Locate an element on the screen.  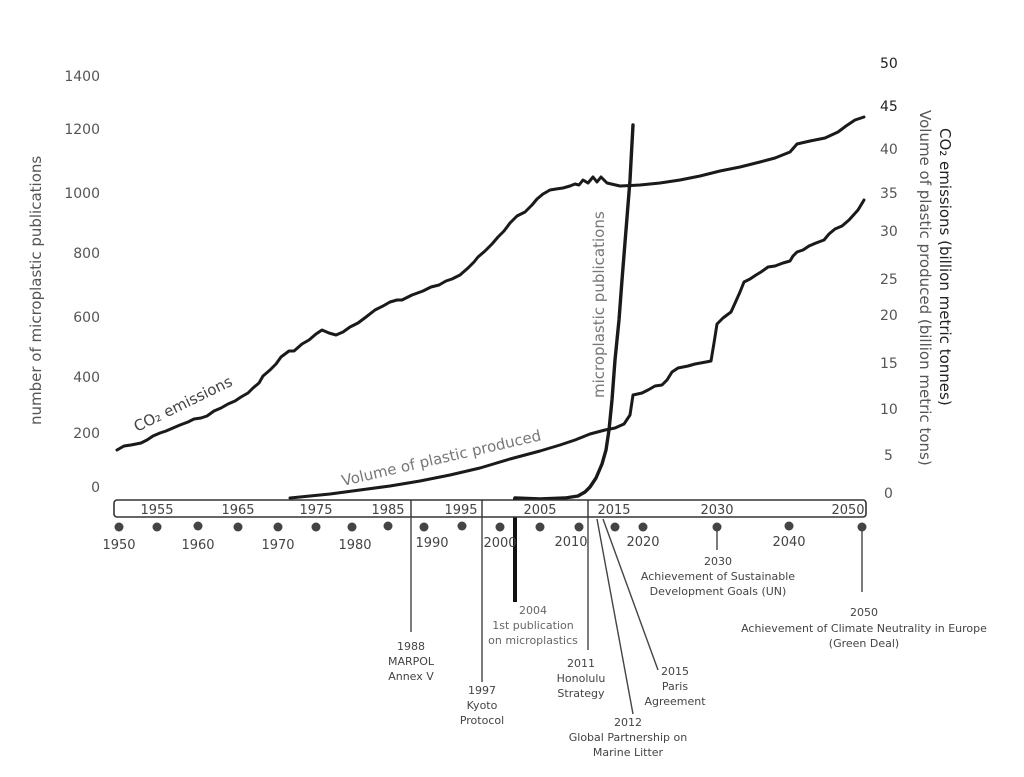
right-axis: 50 45 40 35 30 25 20 15 10 5 0 is located at coordinates (889, 279).